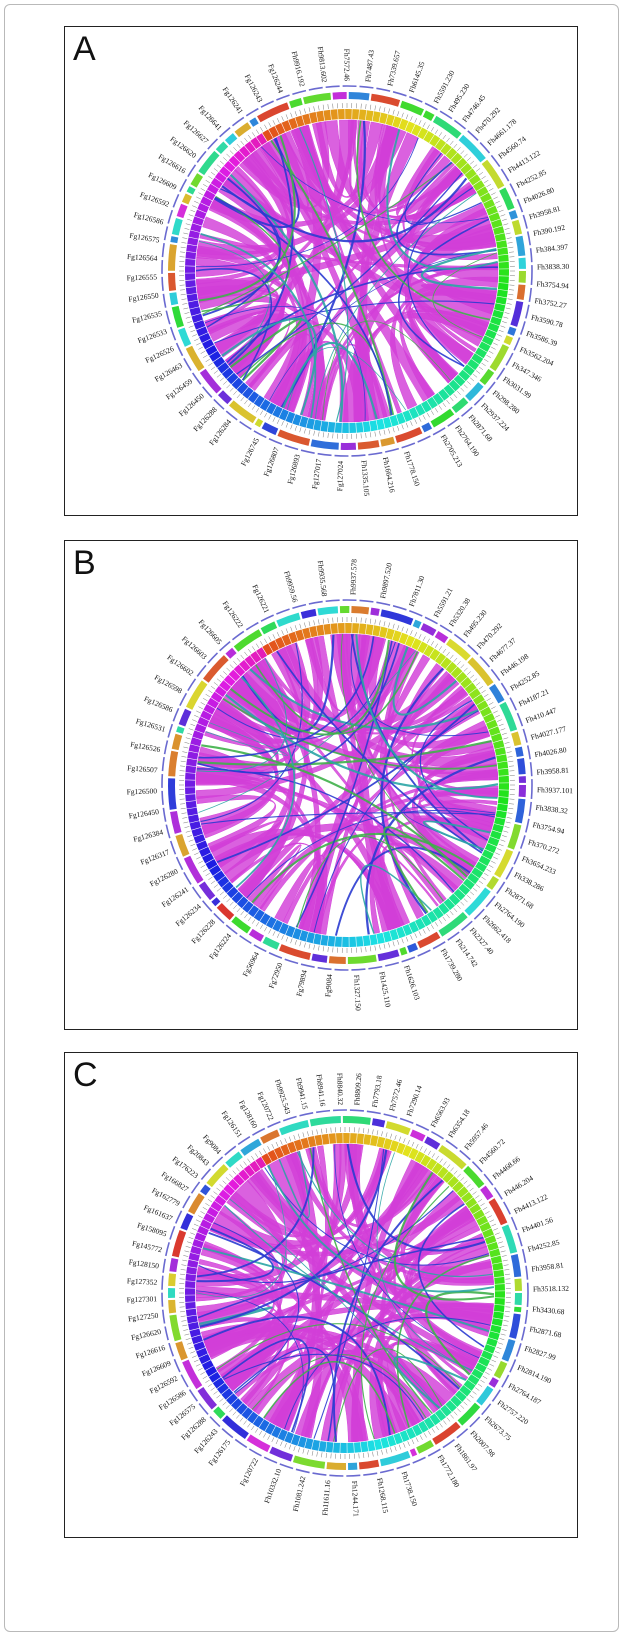  I want to click on gene-label: Fg126317, so click(155, 856).